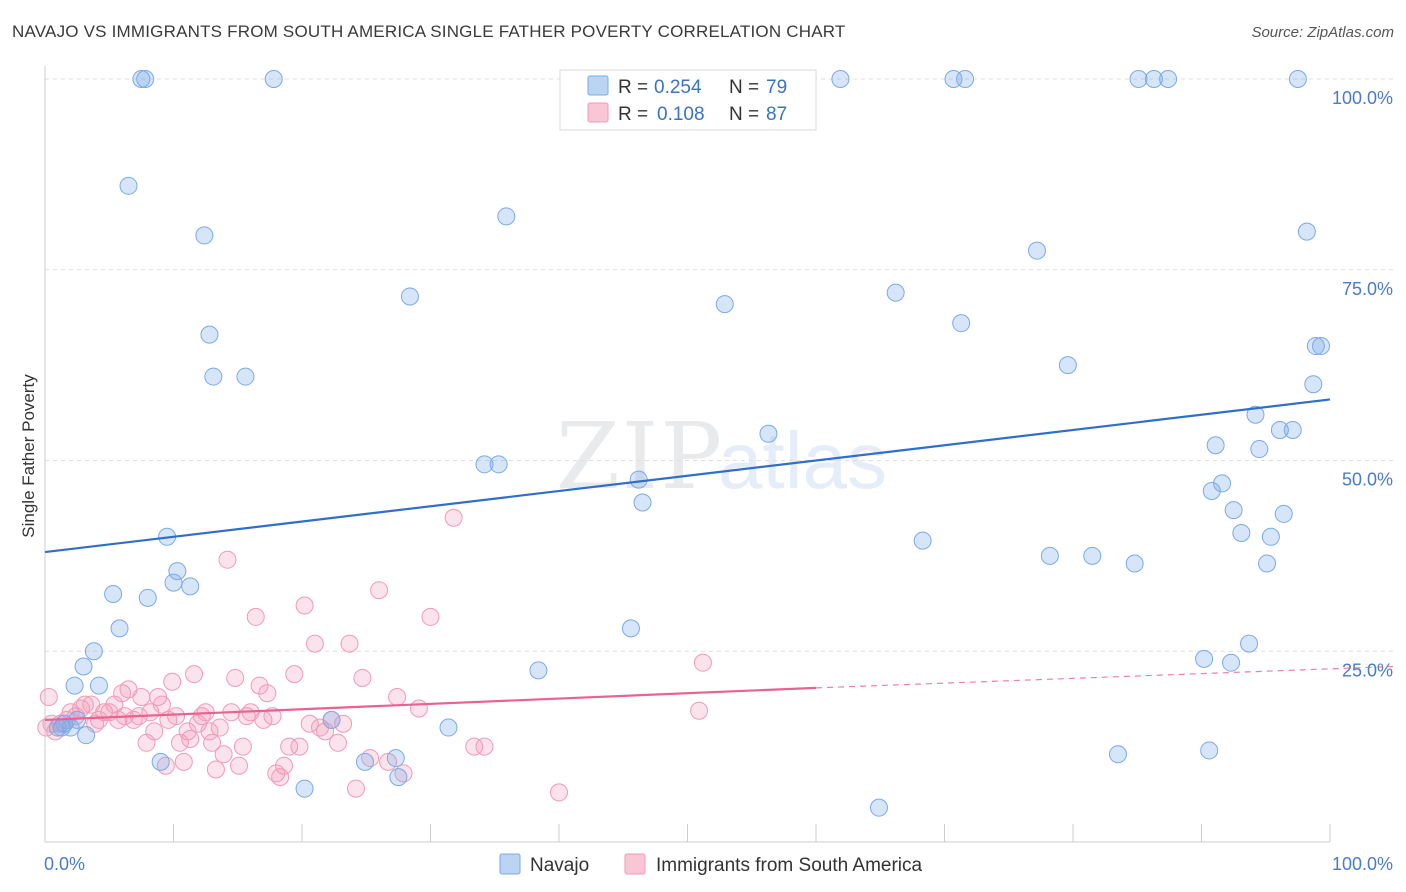 The image size is (1406, 892). I want to click on y-axis-label: Single Father Poverty, so click(28, 456).